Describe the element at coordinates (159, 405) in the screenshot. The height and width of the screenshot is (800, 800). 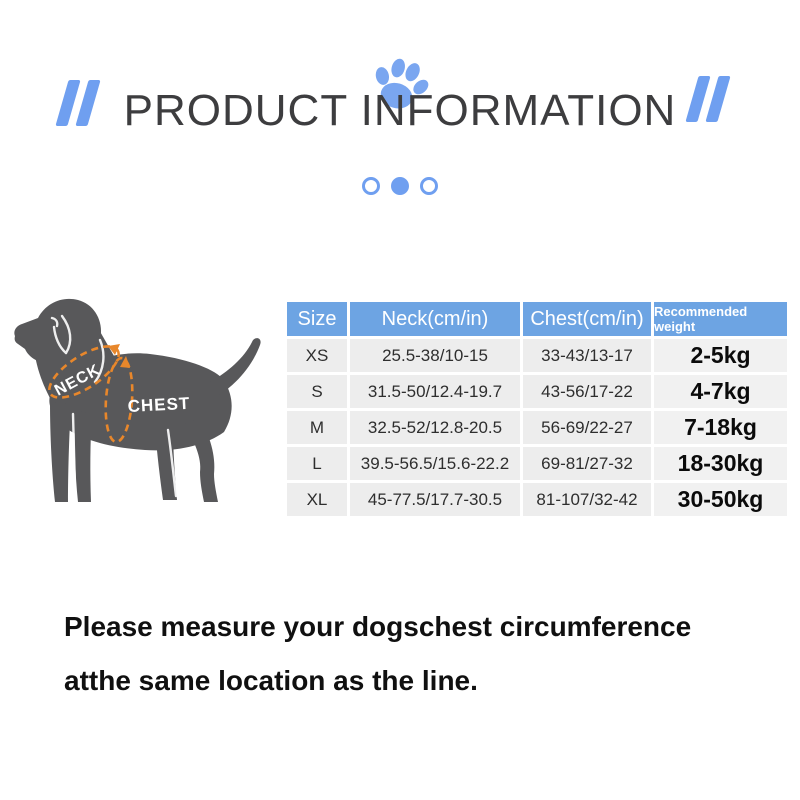
I see `chest-label: CHEST` at that location.